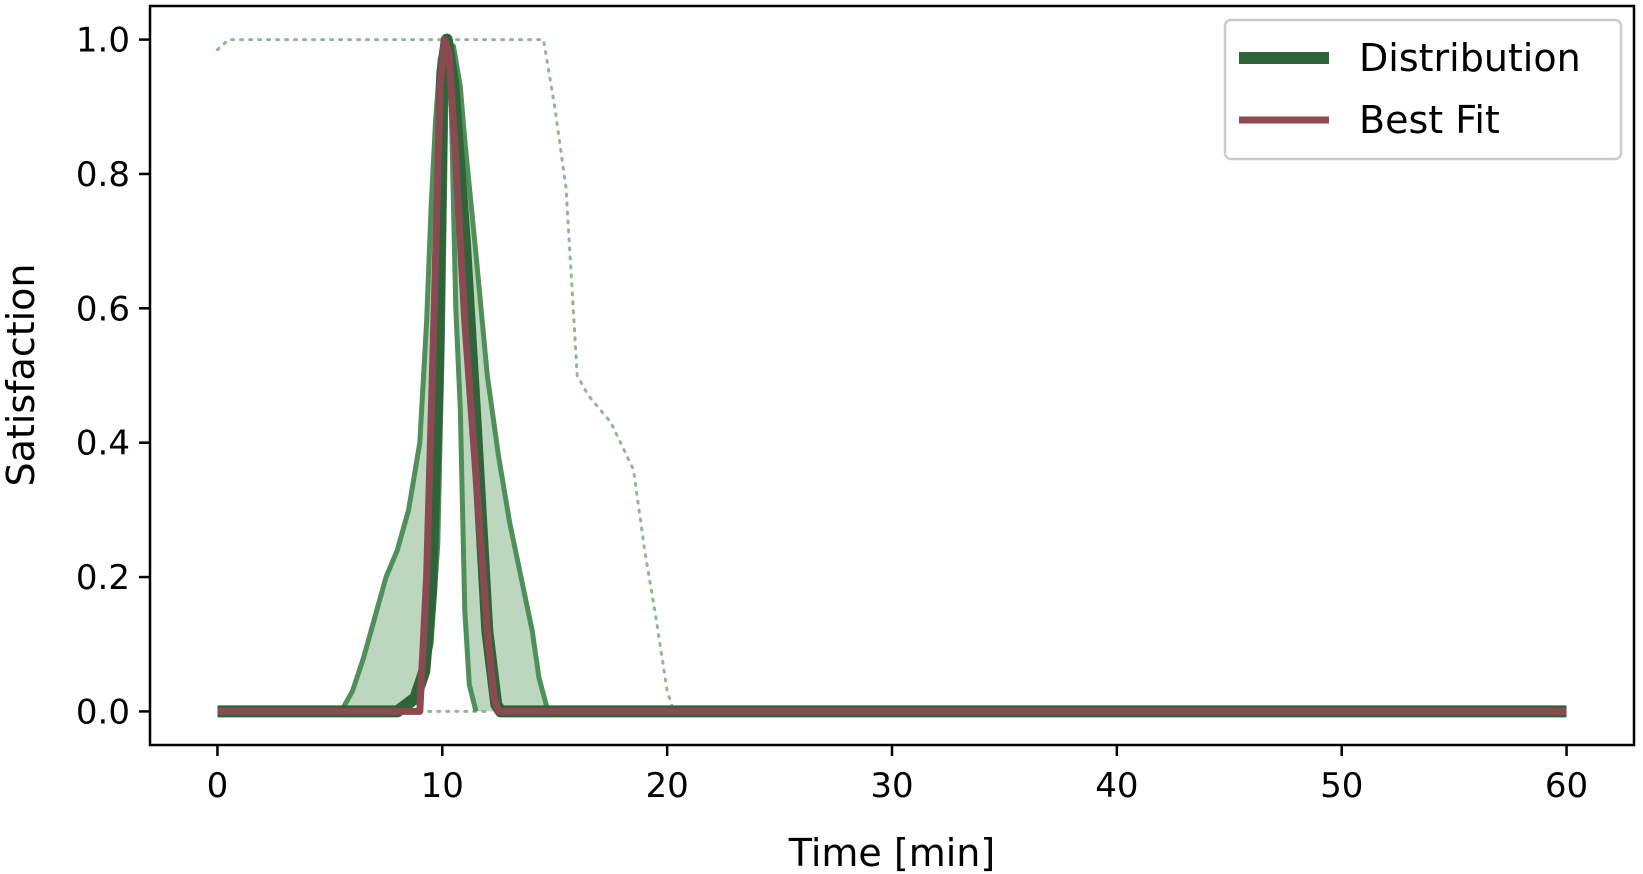 The width and height of the screenshot is (1643, 874). What do you see at coordinates (103, 309) in the screenshot?
I see `y-tick-label: 0.6` at bounding box center [103, 309].